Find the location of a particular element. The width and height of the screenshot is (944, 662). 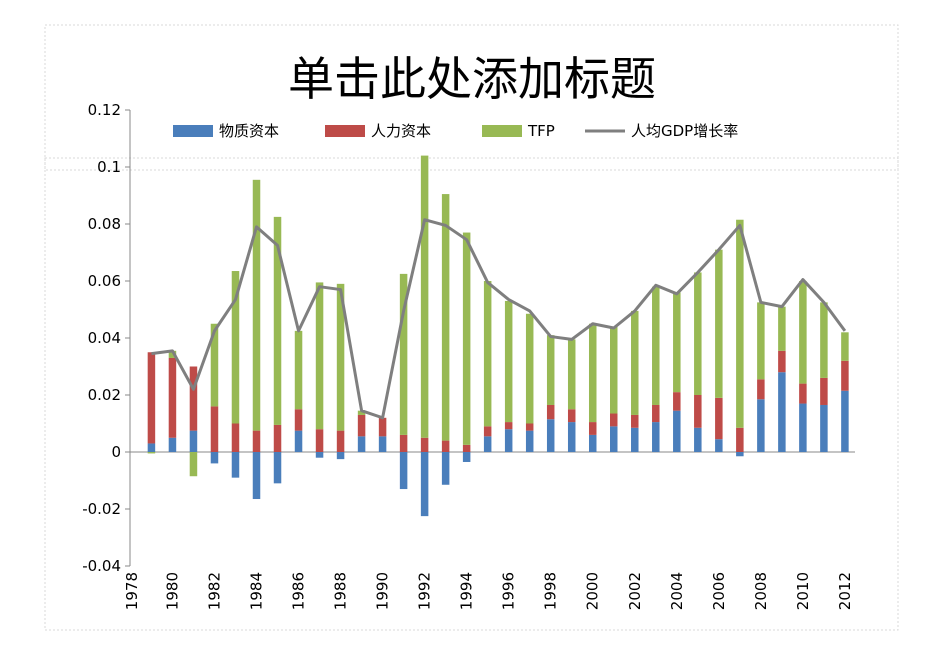

legend: 物质资本 人力资本 TFP 人均GDP增长率 is located at coordinates (455, 131).